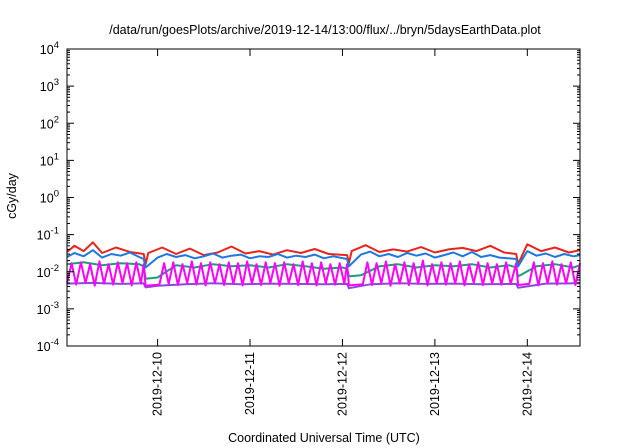  What do you see at coordinates (49, 197) in the screenshot?
I see `y-tick-label: 10⁰` at bounding box center [49, 197].